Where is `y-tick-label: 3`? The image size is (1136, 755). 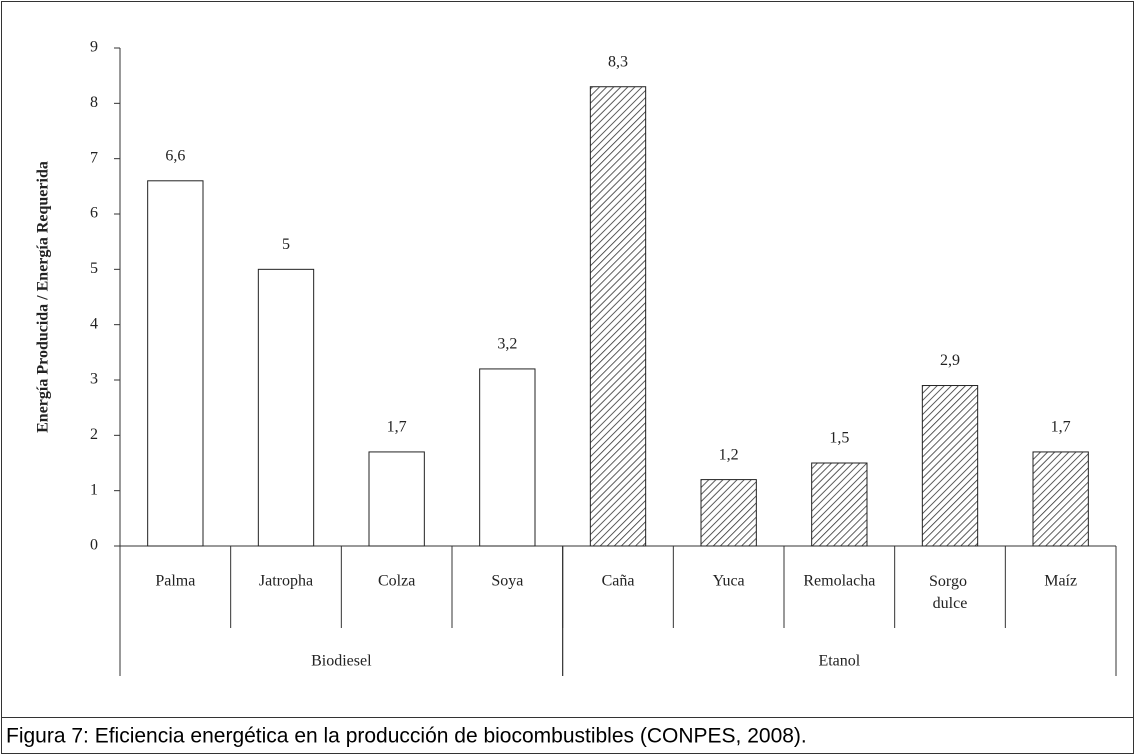
y-tick-label: 3 is located at coordinates (94, 379).